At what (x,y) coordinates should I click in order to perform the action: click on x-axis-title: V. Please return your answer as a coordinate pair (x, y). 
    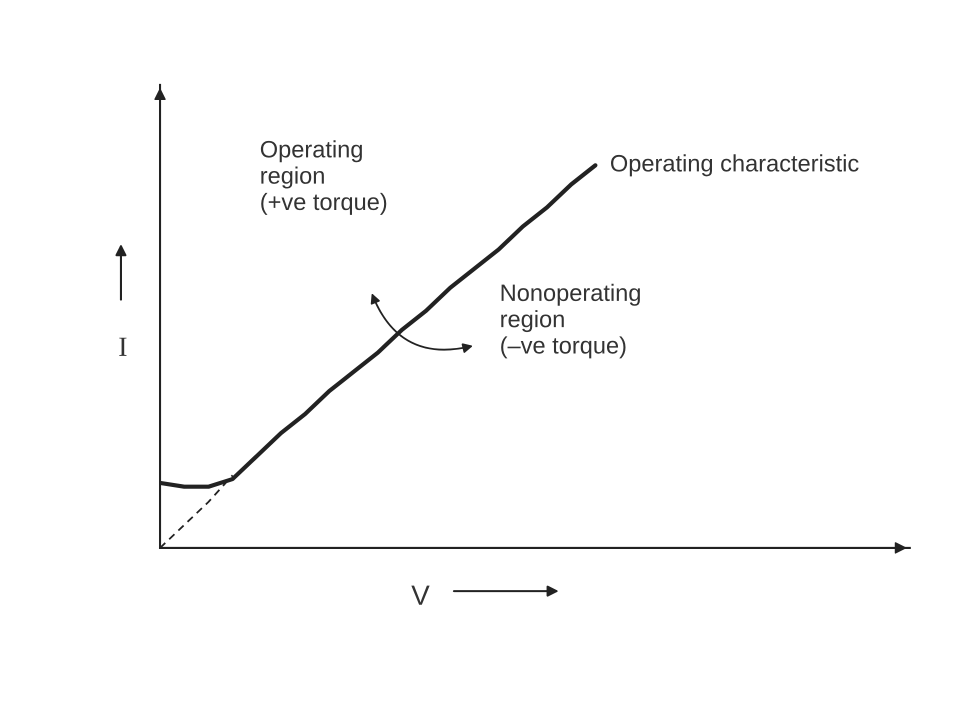
    Looking at the image, I should click on (420, 595).